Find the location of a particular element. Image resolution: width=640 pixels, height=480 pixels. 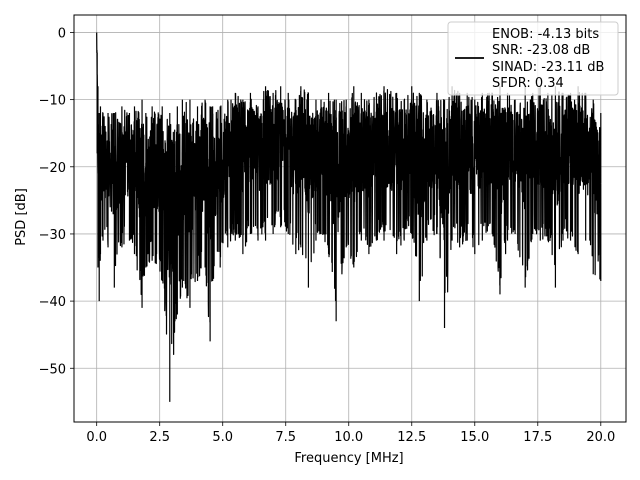

x-tick-label: 20.0 is located at coordinates (600, 437).